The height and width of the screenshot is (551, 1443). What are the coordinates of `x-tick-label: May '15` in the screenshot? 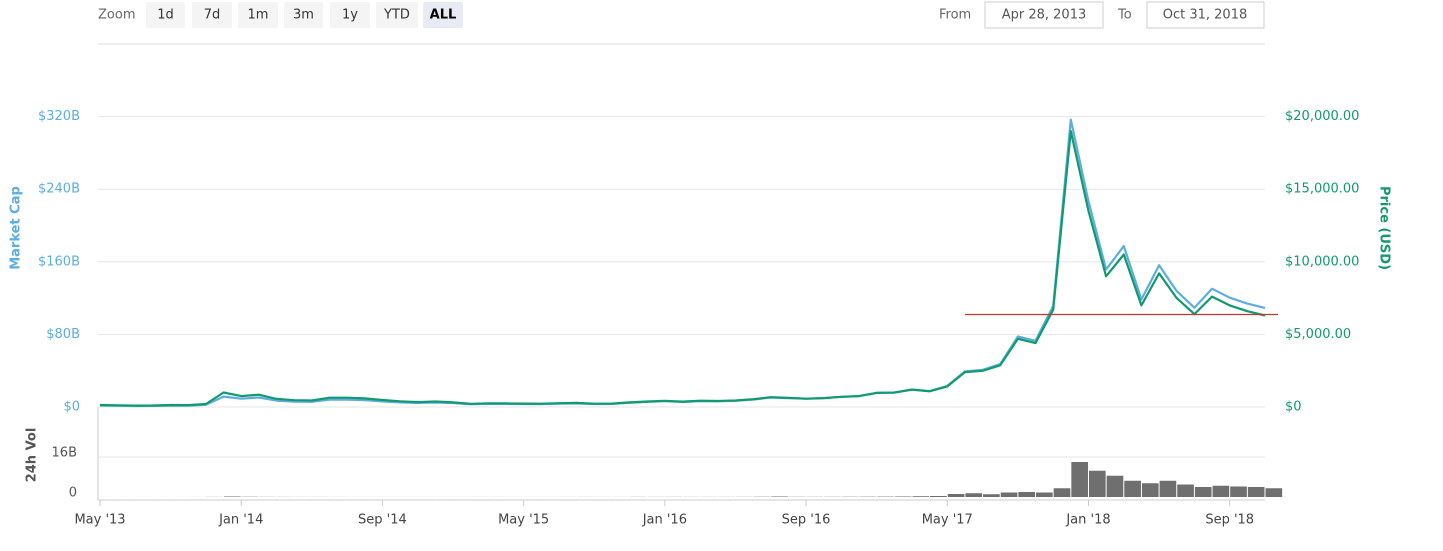 It's located at (523, 520).